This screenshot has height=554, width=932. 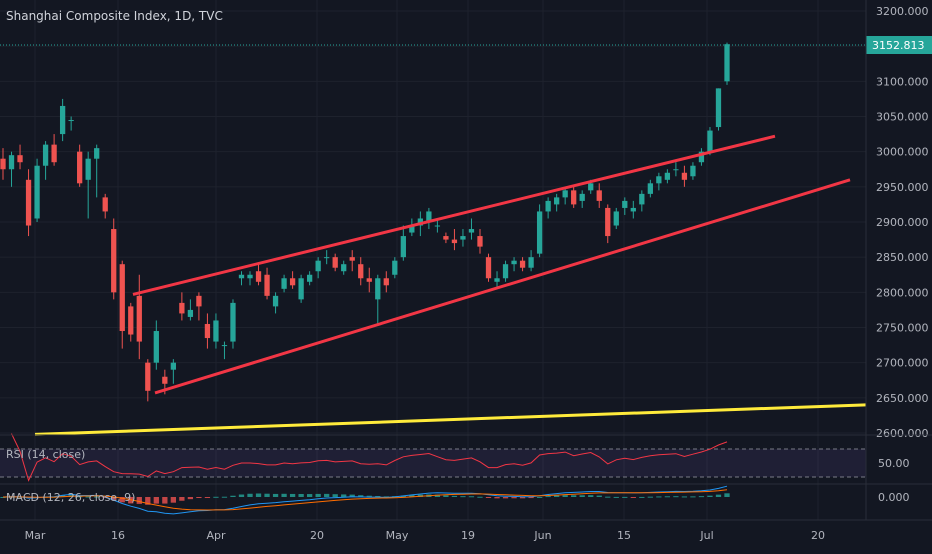 What do you see at coordinates (45, 454) in the screenshot?
I see `rsi-label: RSI (14, close)` at bounding box center [45, 454].